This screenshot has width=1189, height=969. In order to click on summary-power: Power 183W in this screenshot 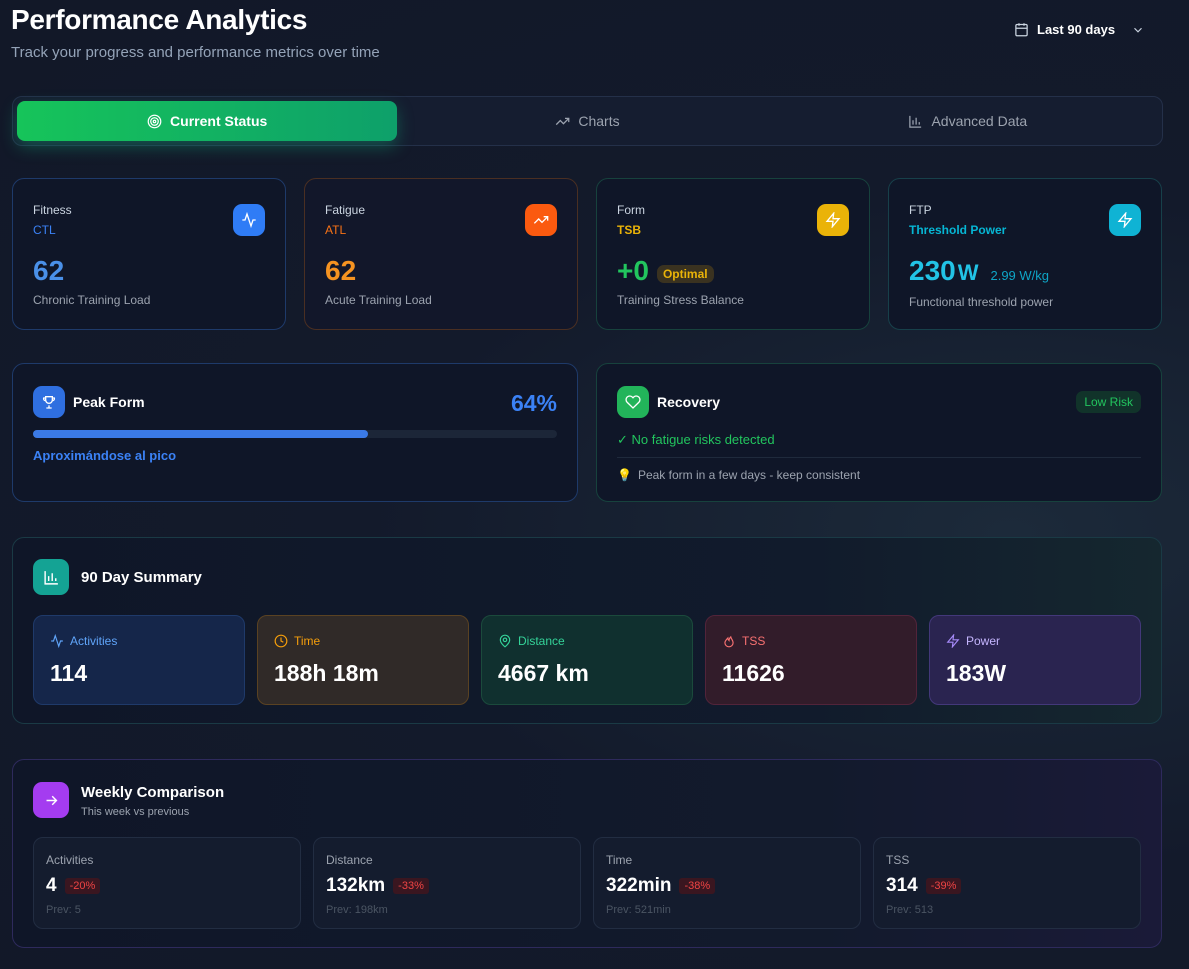, I will do `click(1035, 660)`.